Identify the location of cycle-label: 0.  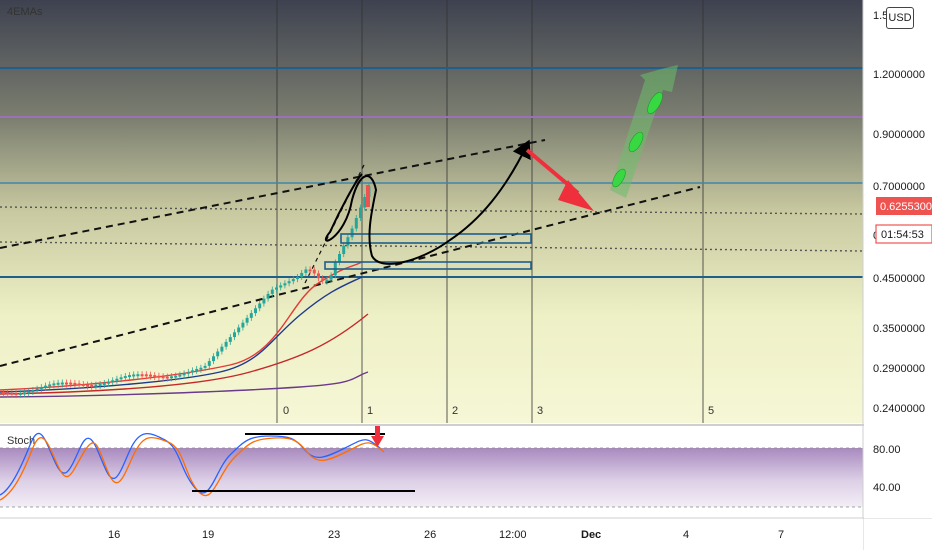
(286, 411).